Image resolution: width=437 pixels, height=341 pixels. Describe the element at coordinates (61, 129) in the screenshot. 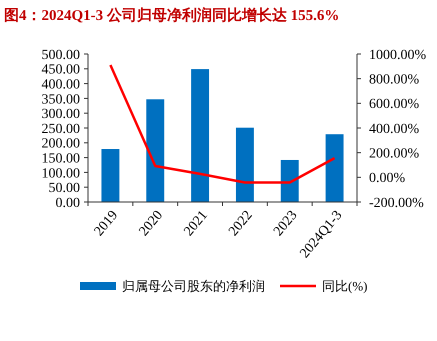

I see `y-tick-label: 250.00` at that location.